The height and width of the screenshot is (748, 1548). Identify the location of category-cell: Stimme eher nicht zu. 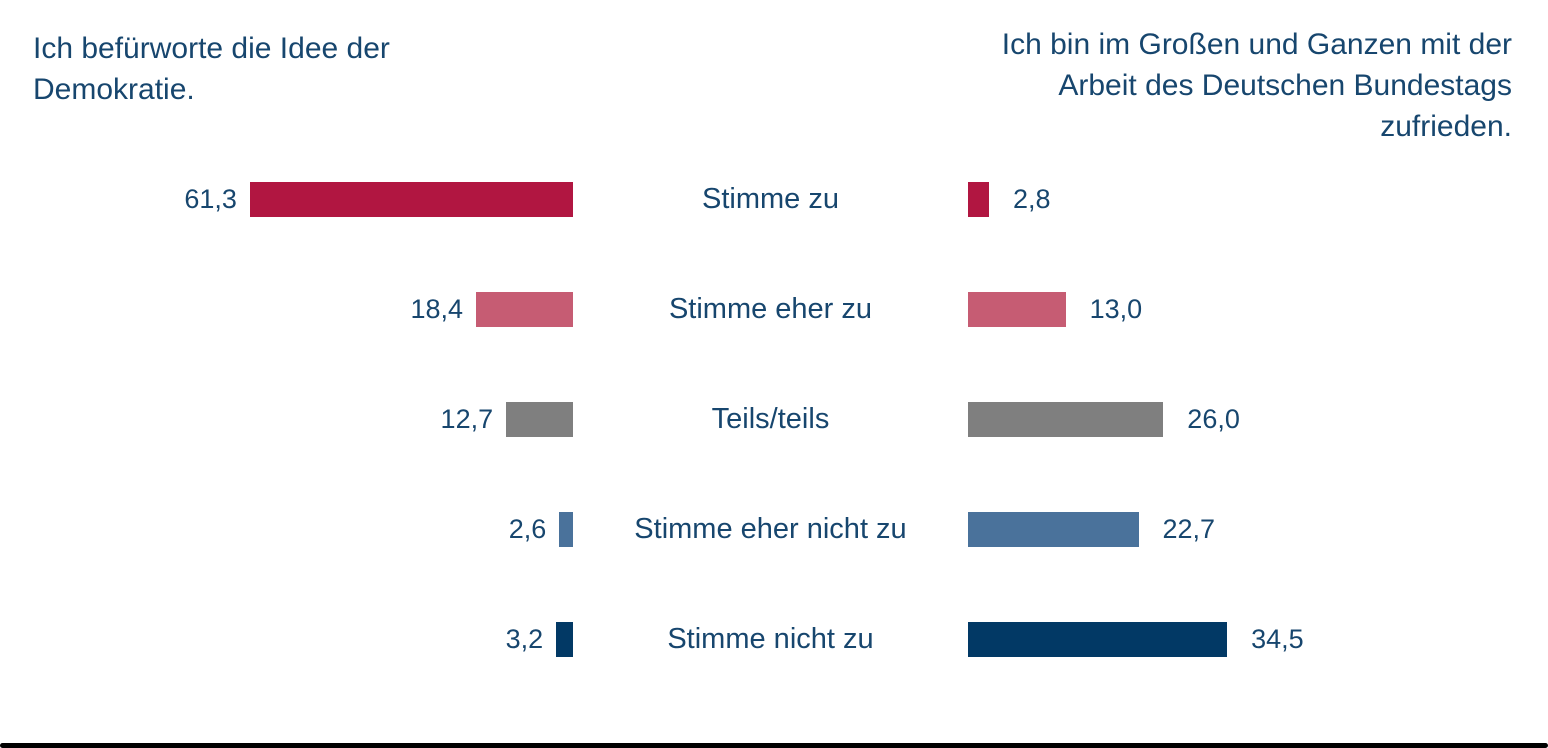
(770, 529).